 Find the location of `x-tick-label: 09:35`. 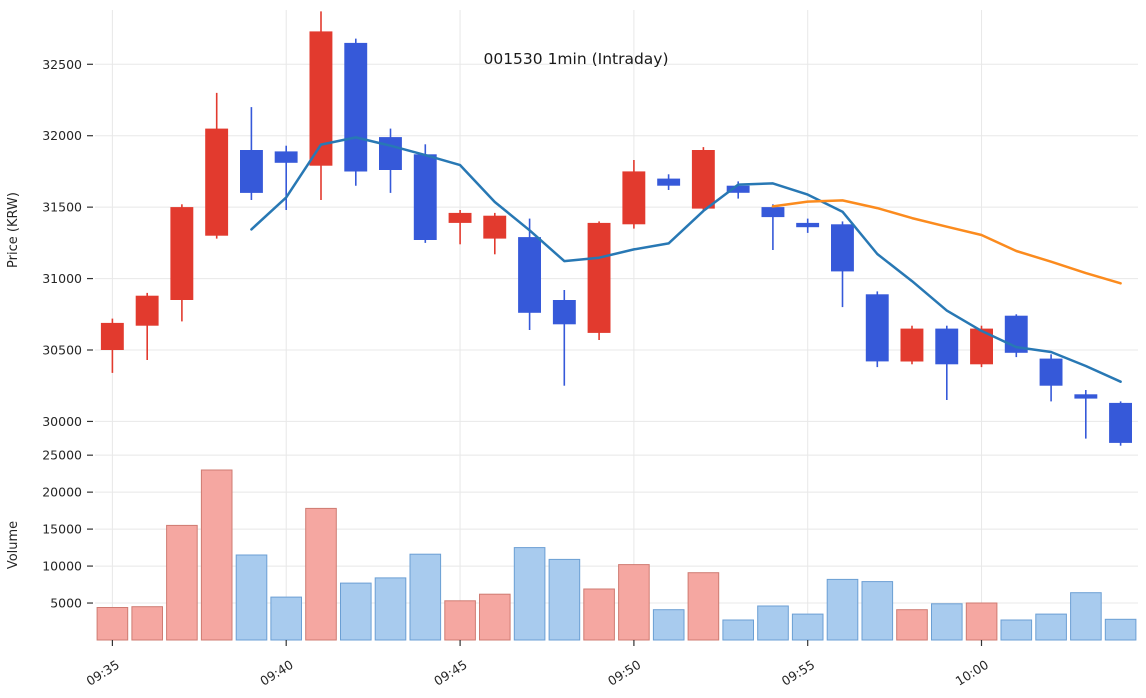

x-tick-label: 09:35 is located at coordinates (102, 673).